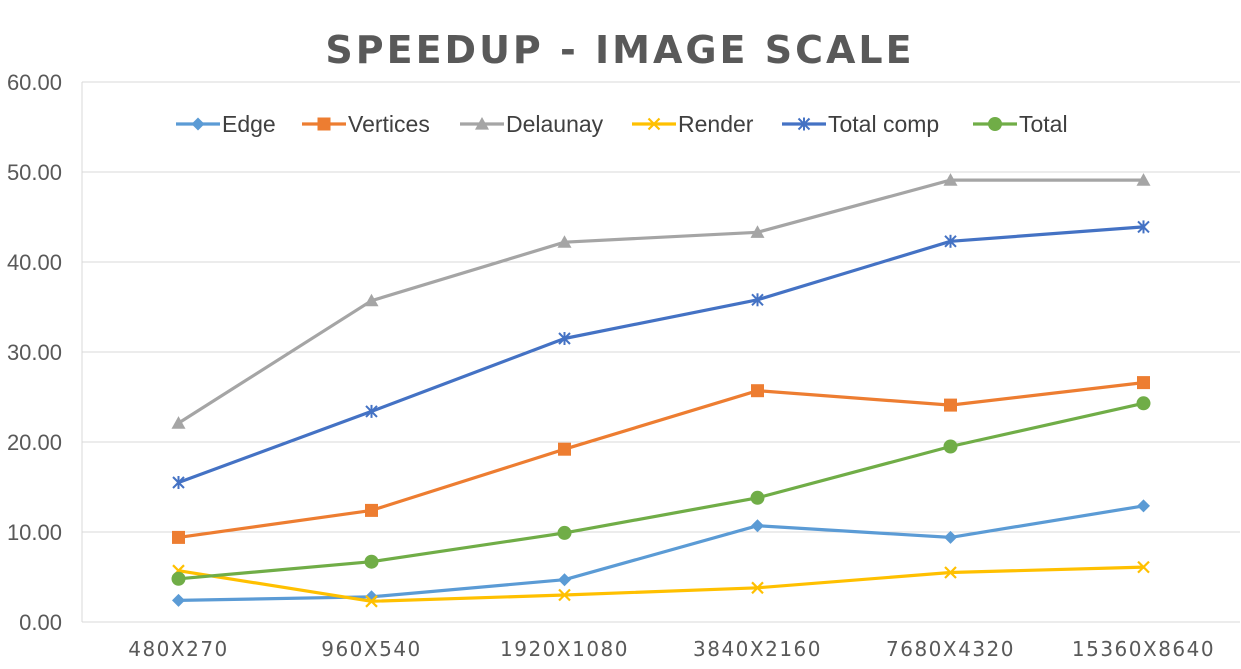  What do you see at coordinates (1043, 124) in the screenshot?
I see `legend-label: Total` at bounding box center [1043, 124].